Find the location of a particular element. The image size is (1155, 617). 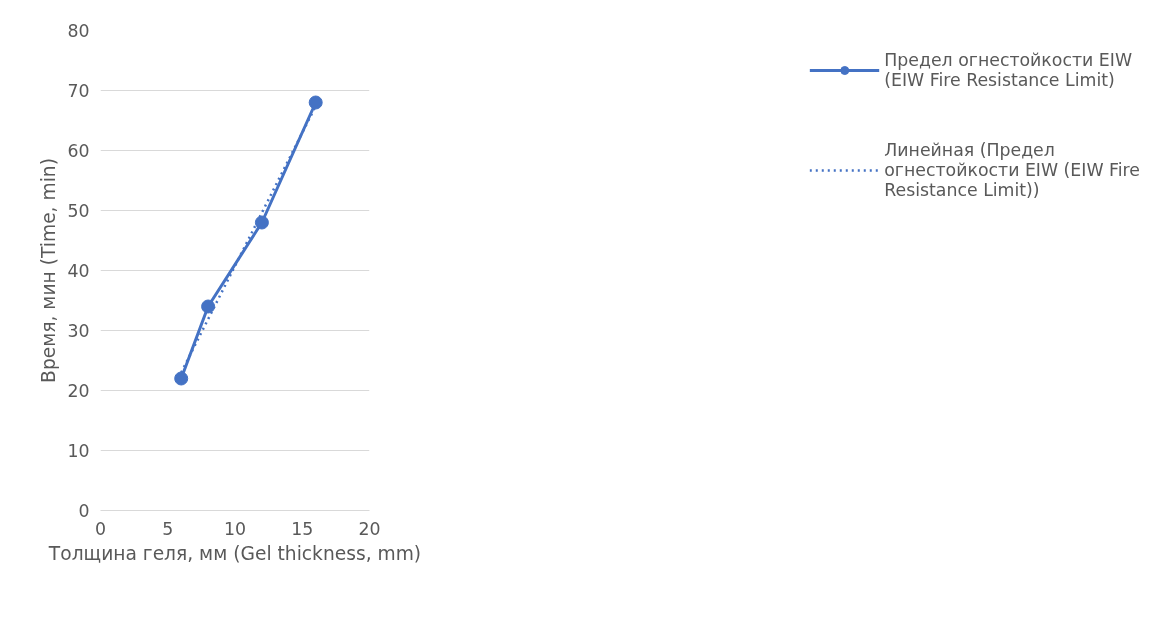

x-tick-label: 5 is located at coordinates (168, 528).